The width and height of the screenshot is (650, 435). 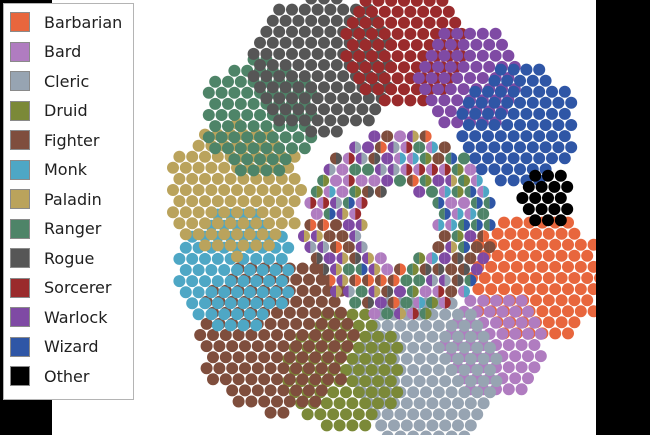 I want to click on legend-item-warlock: Warlock, so click(x=58, y=317).